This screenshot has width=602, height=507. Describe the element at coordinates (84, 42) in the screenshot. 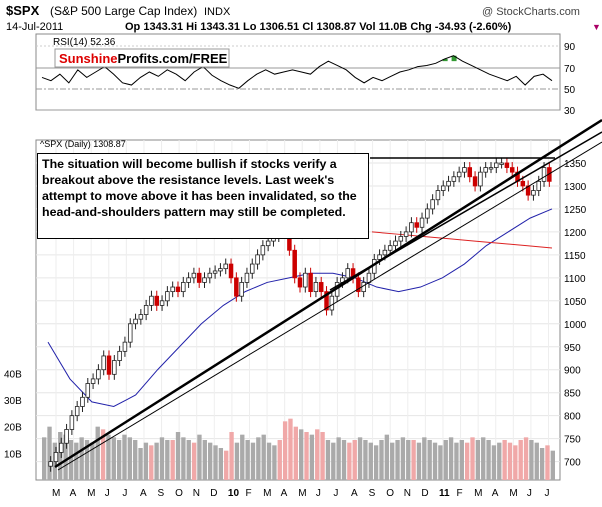

I see `rsi-label: RSI(14) 52.36` at that location.